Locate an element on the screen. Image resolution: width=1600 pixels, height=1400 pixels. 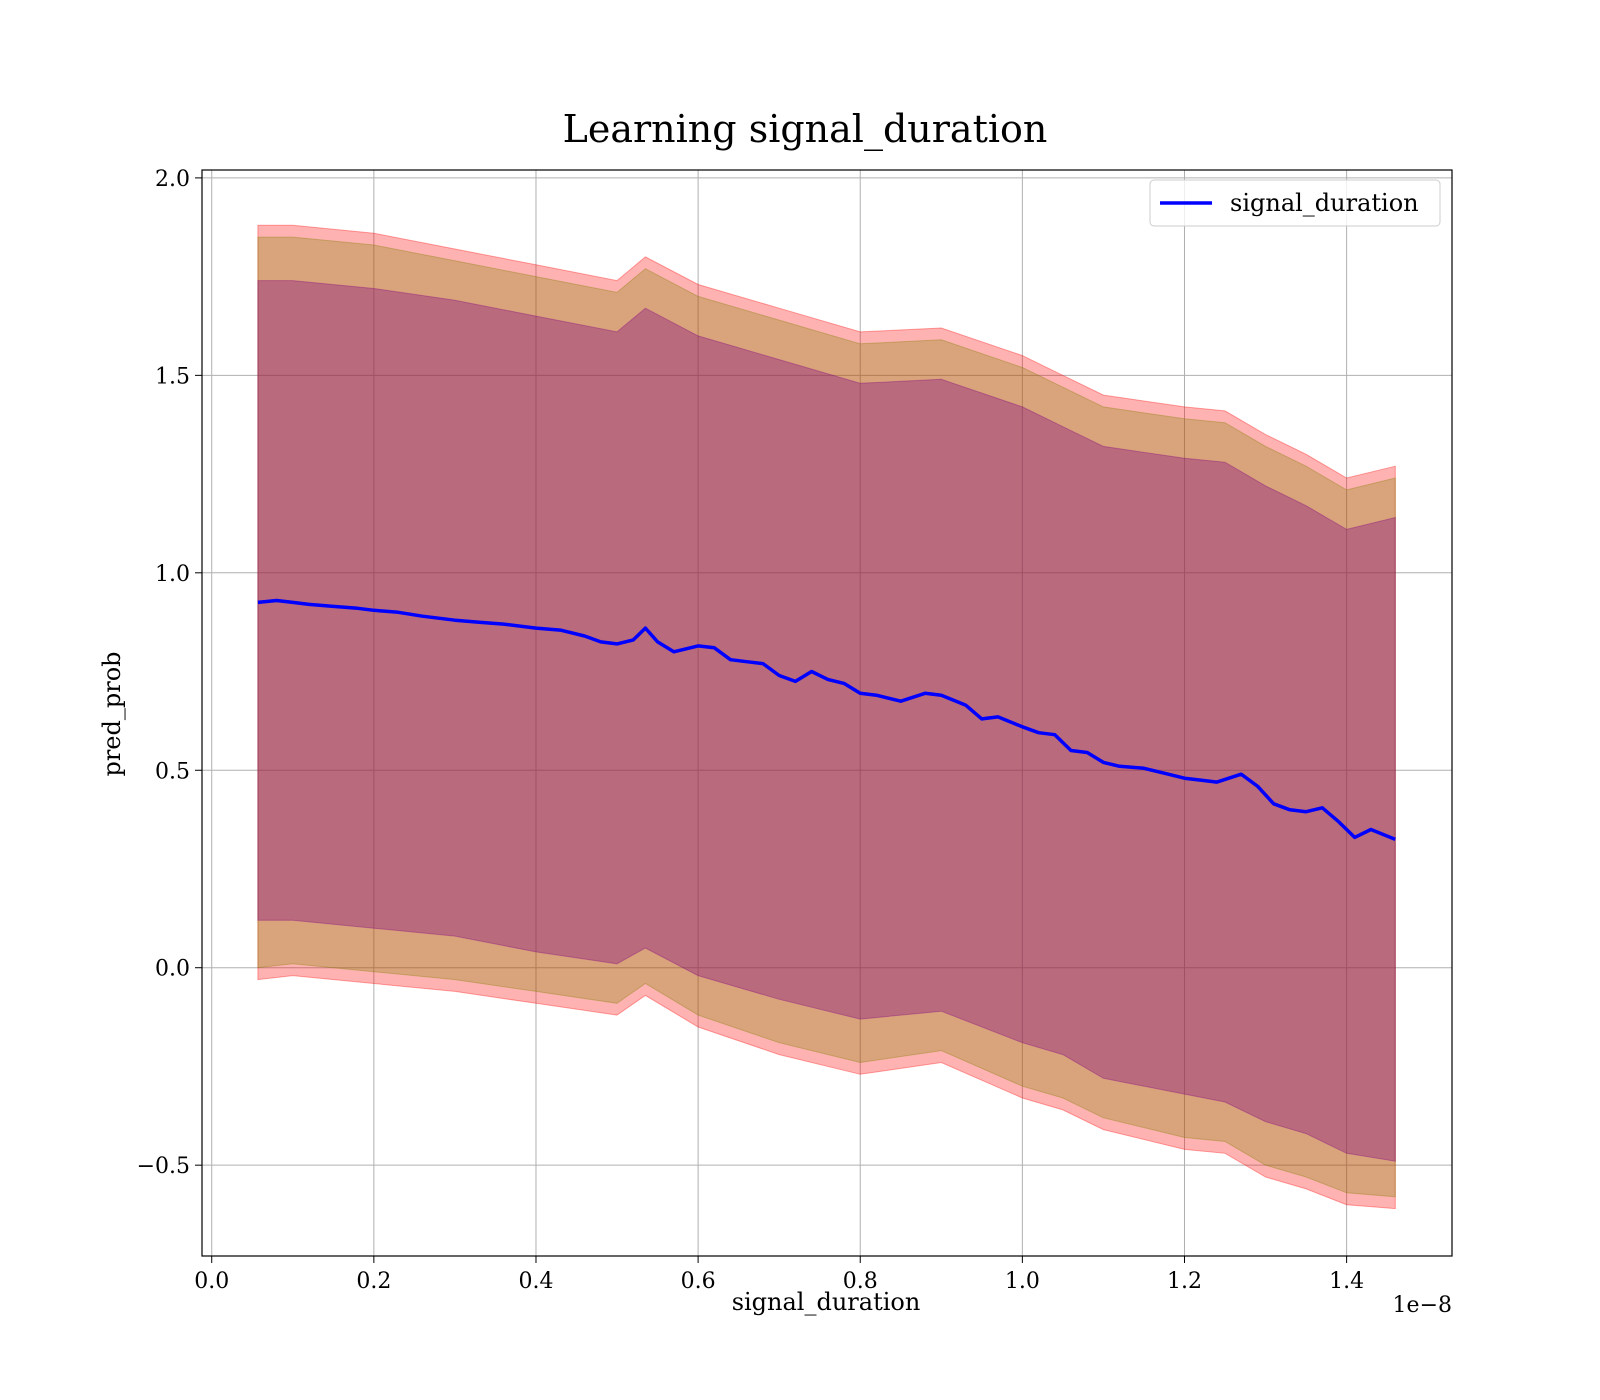
y-tick-label: −0.5 is located at coordinates (163, 1166).